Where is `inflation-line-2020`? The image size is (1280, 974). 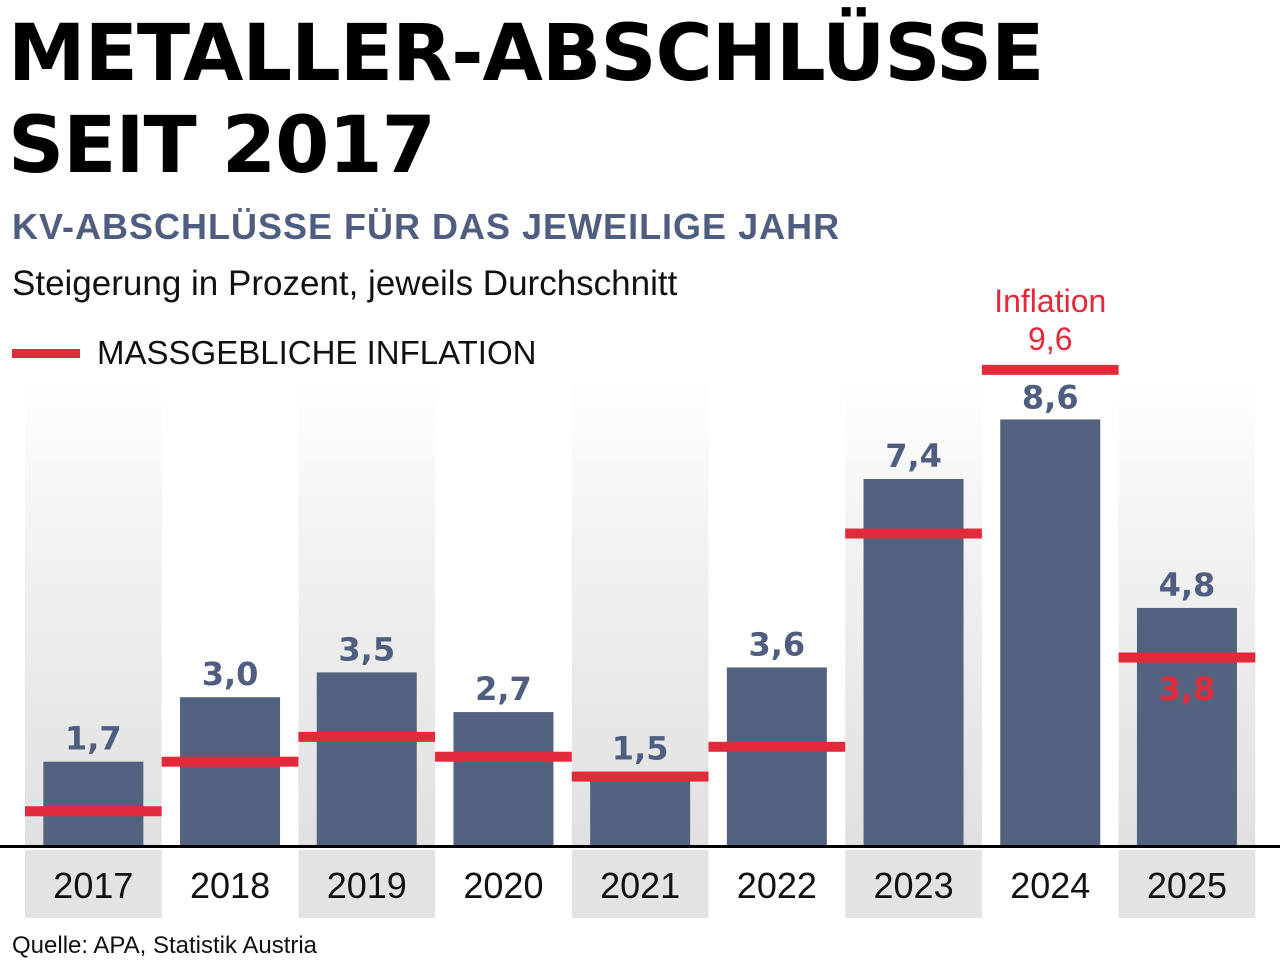
inflation-line-2020 is located at coordinates (503, 756).